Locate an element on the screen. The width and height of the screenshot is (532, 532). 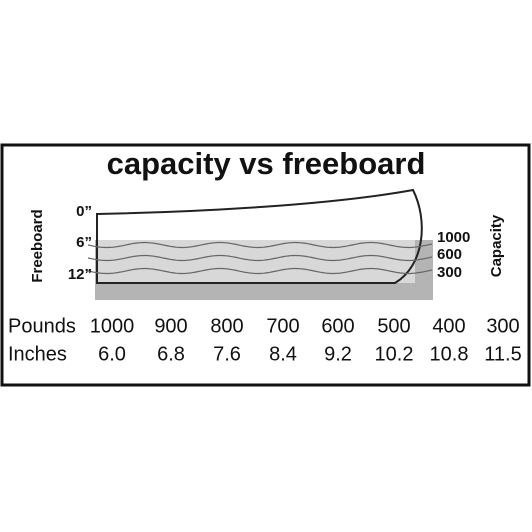
row-header: Inches is located at coordinates (37, 354).